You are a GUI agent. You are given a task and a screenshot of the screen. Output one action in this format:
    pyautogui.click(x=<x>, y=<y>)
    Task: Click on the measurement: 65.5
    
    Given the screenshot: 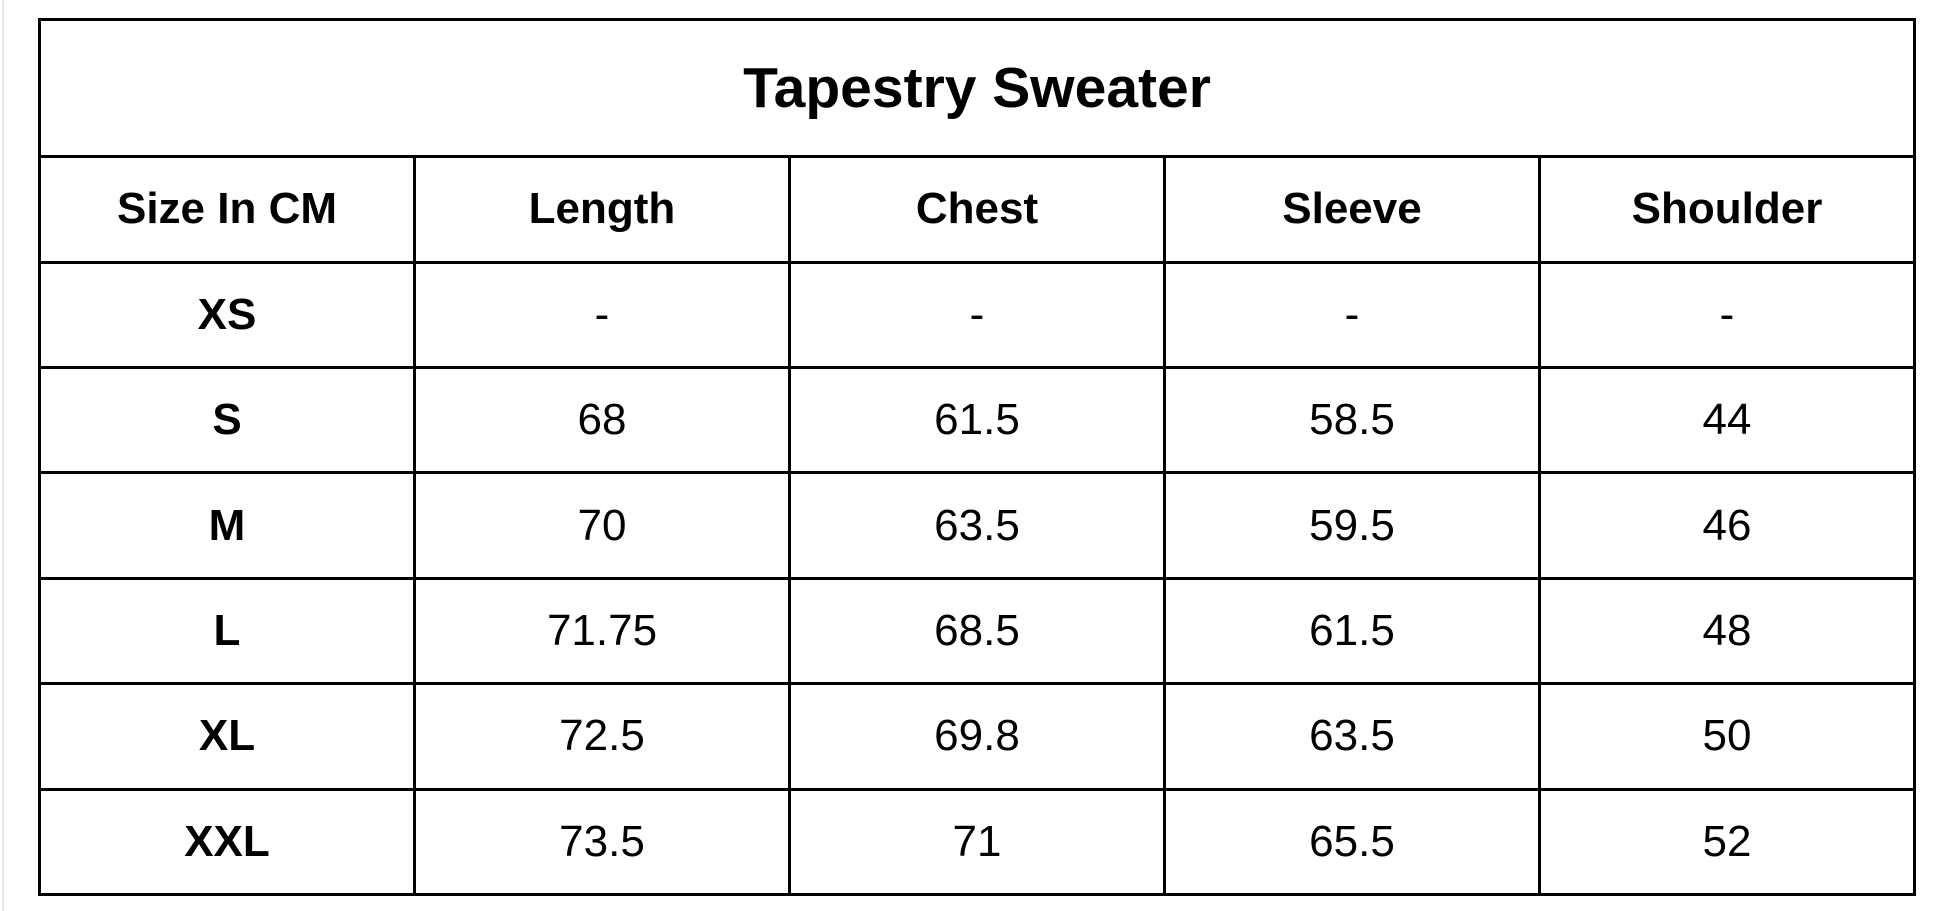 What is the action you would take?
    pyautogui.click(x=1352, y=842)
    